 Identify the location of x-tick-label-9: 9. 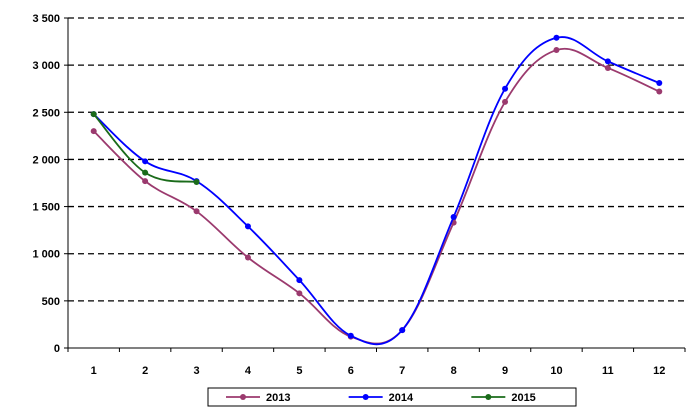
(505, 371).